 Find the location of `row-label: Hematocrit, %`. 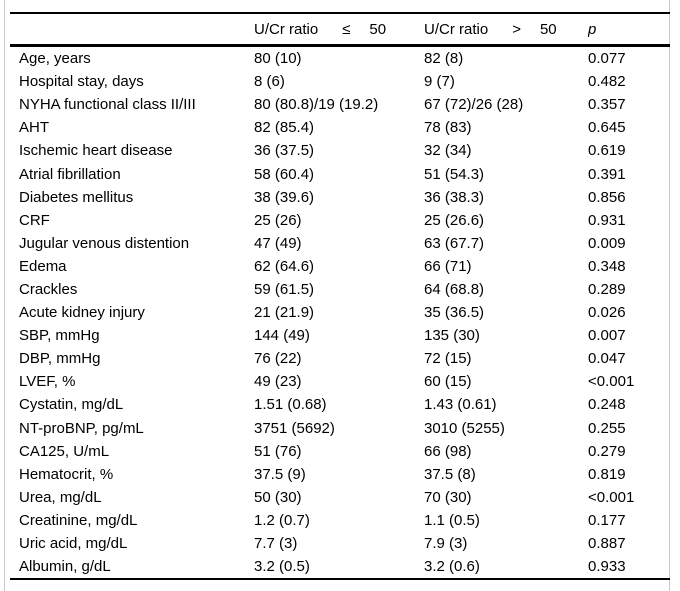

row-label: Hematocrit, % is located at coordinates (66, 474).